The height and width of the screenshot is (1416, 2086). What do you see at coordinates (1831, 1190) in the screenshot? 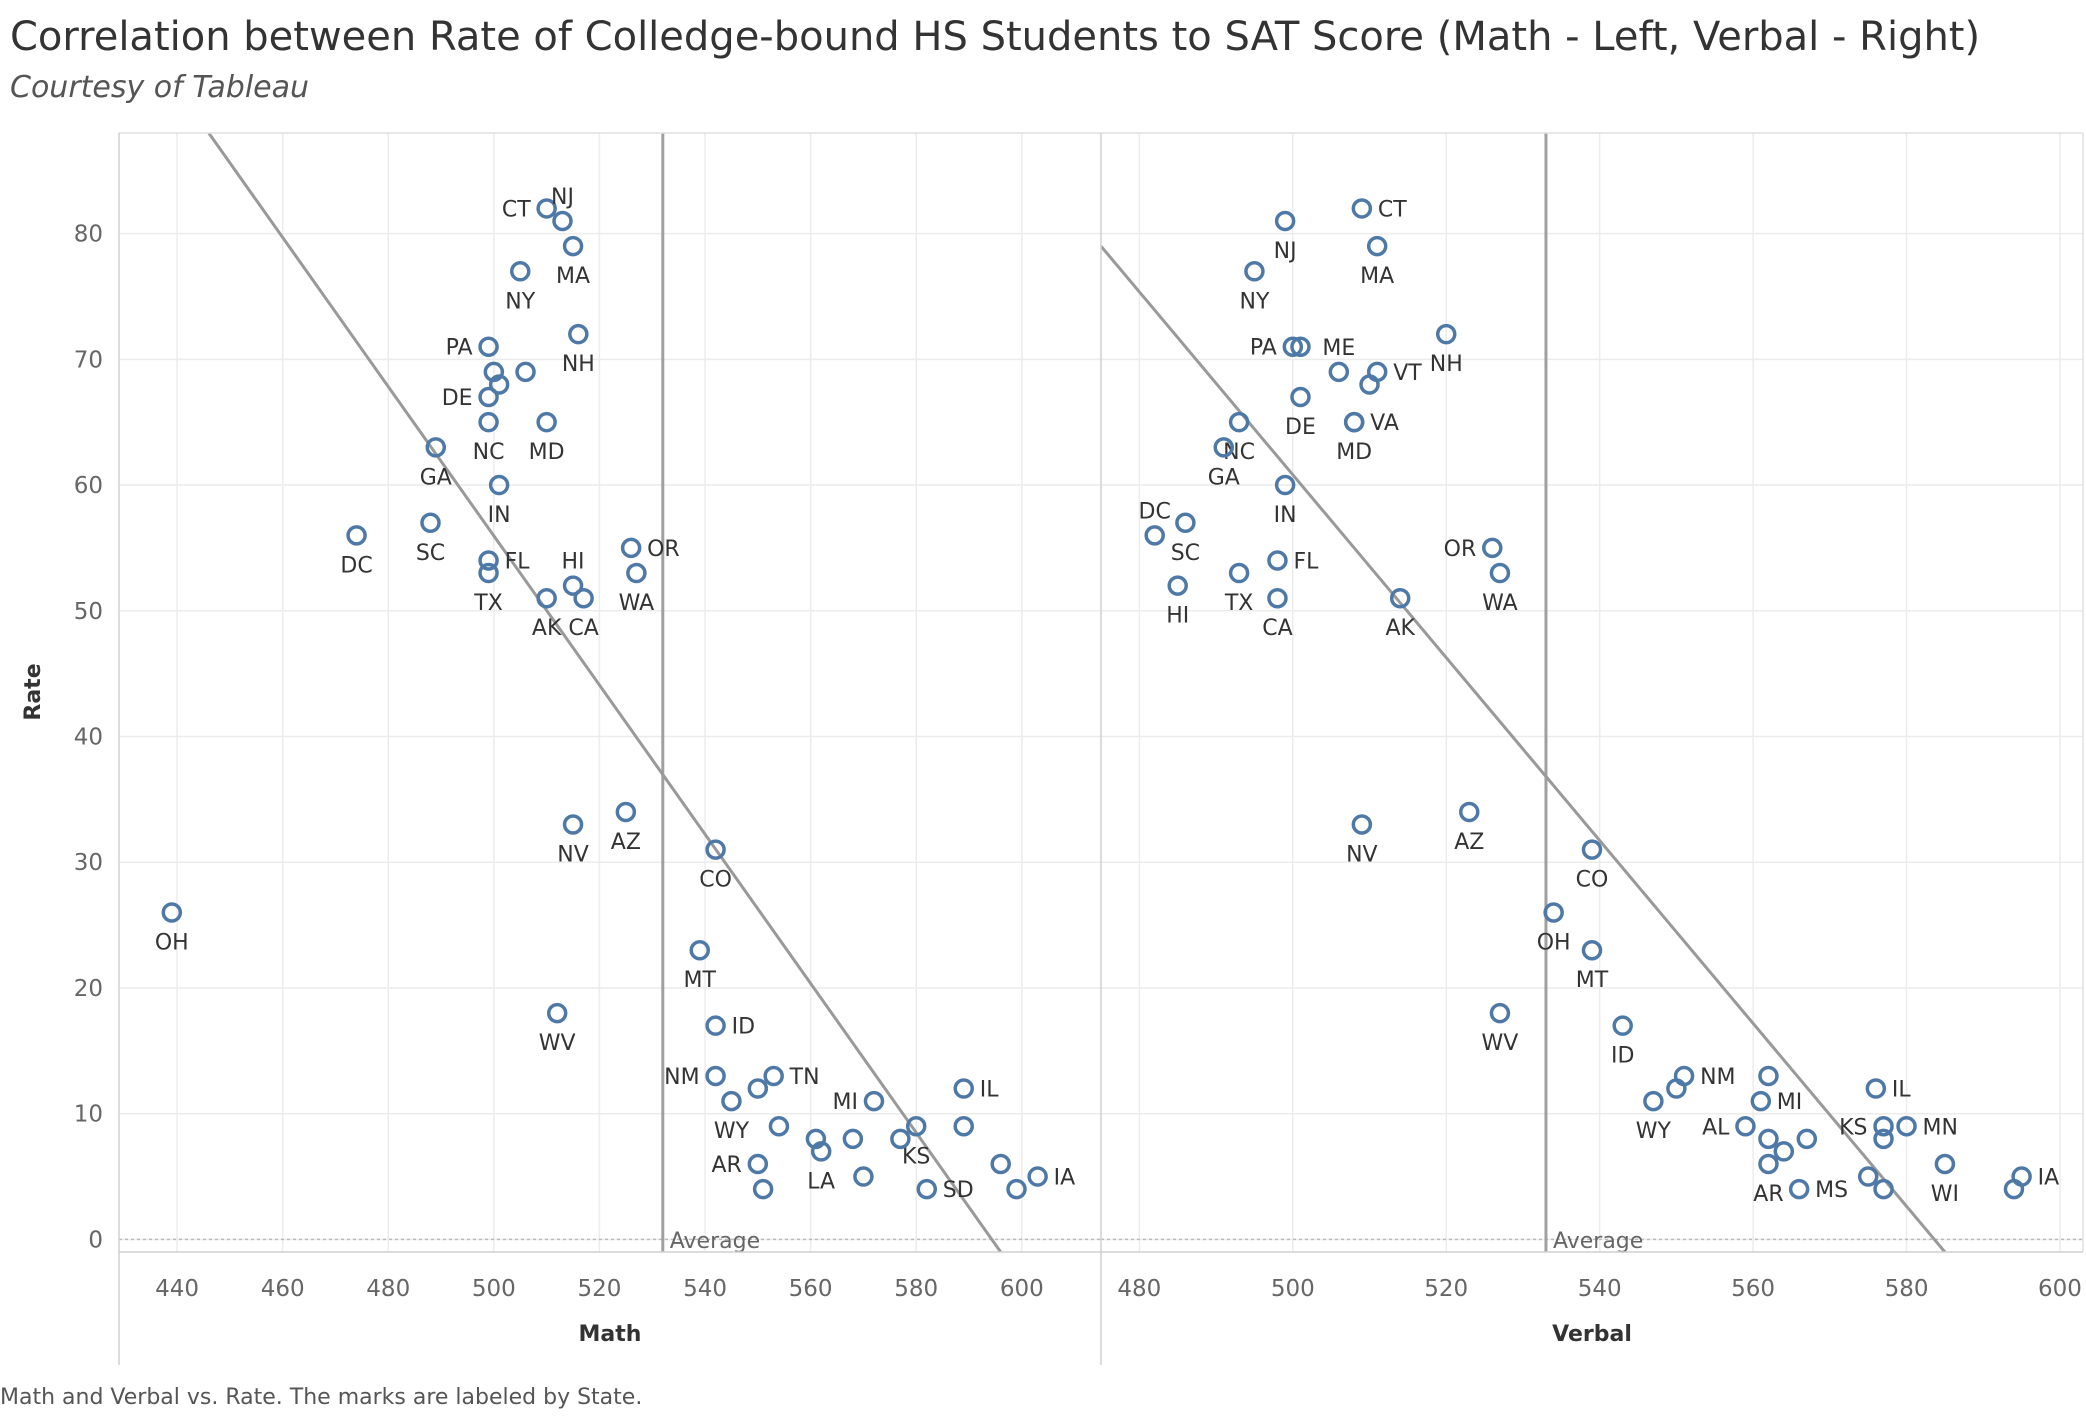
I see `point-label: MS` at bounding box center [1831, 1190].